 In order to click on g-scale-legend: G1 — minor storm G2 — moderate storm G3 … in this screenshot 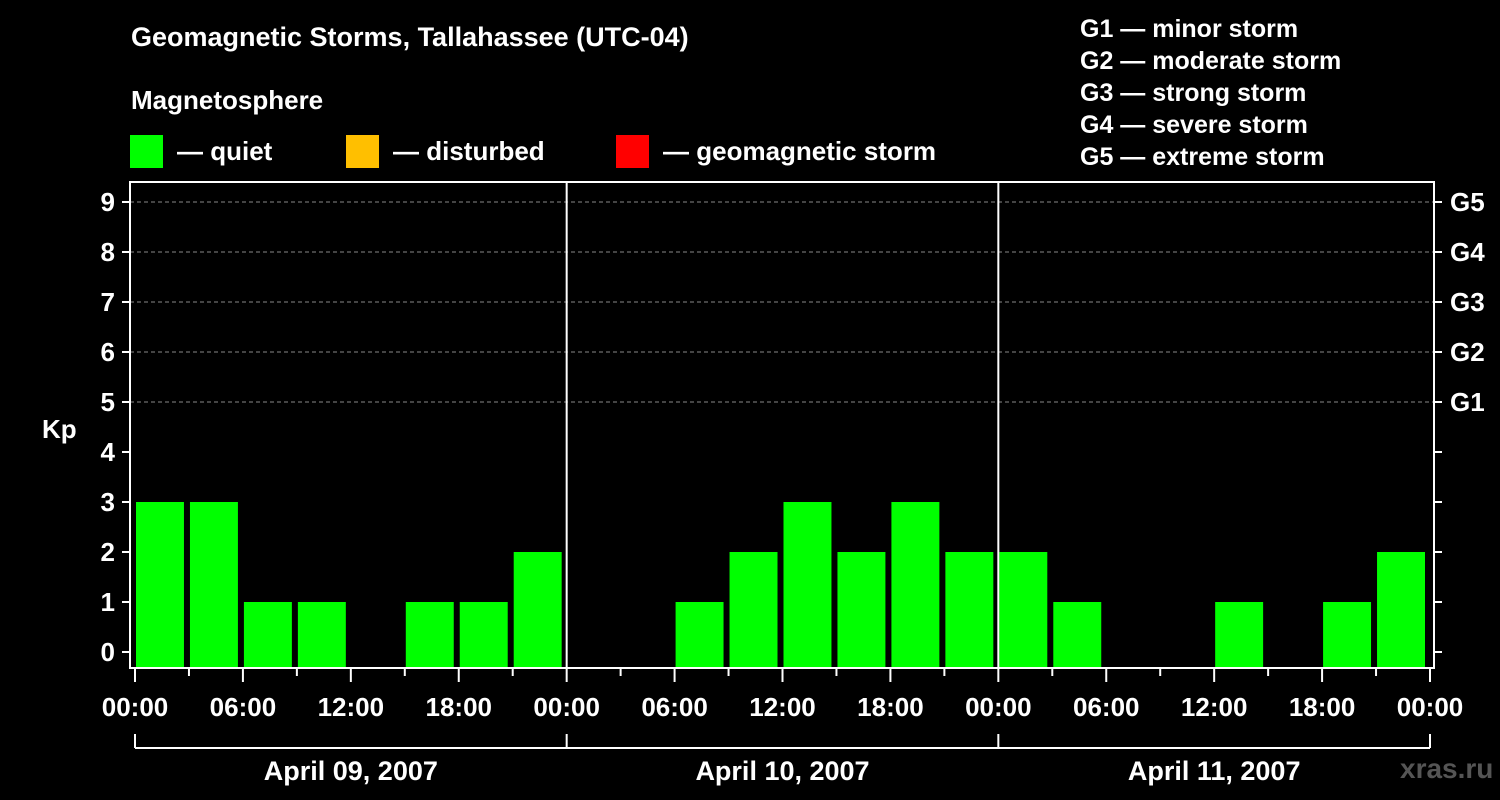, I will do `click(1210, 93)`.